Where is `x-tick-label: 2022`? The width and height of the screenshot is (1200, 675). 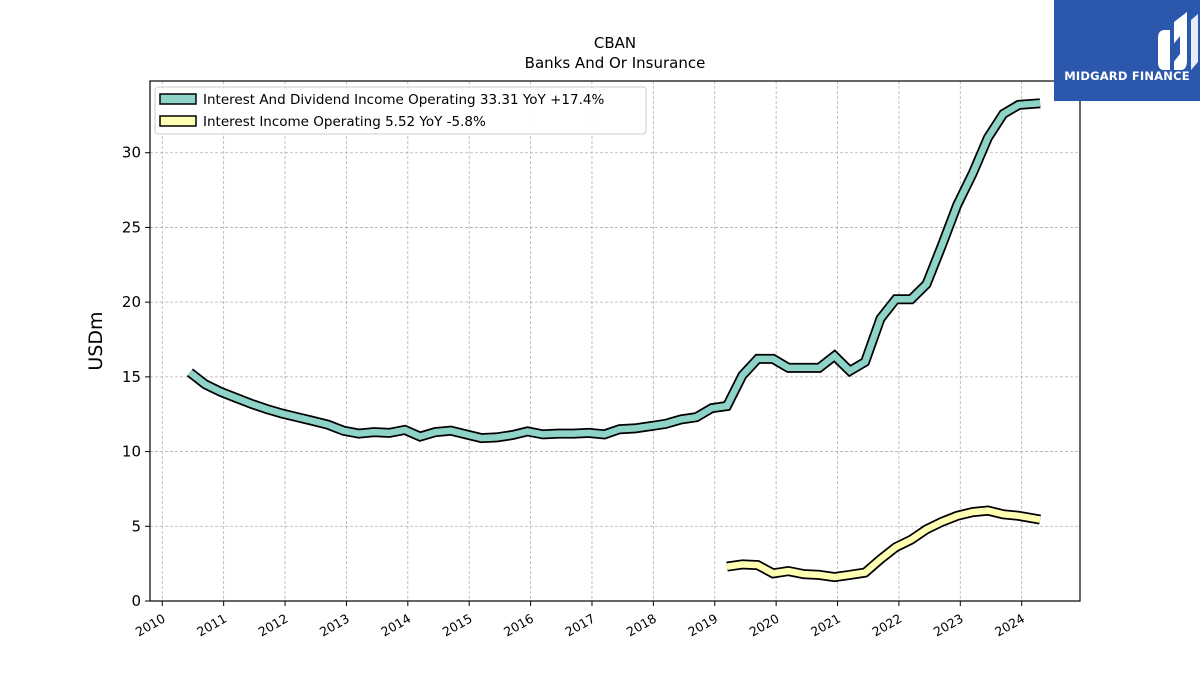 x-tick-label: 2022 is located at coordinates (886, 625).